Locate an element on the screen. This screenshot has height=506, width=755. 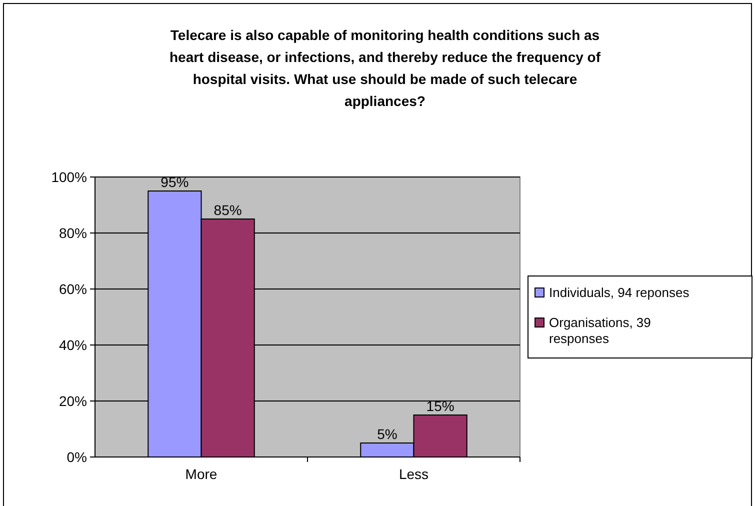
x-tick-label: More is located at coordinates (201, 474).